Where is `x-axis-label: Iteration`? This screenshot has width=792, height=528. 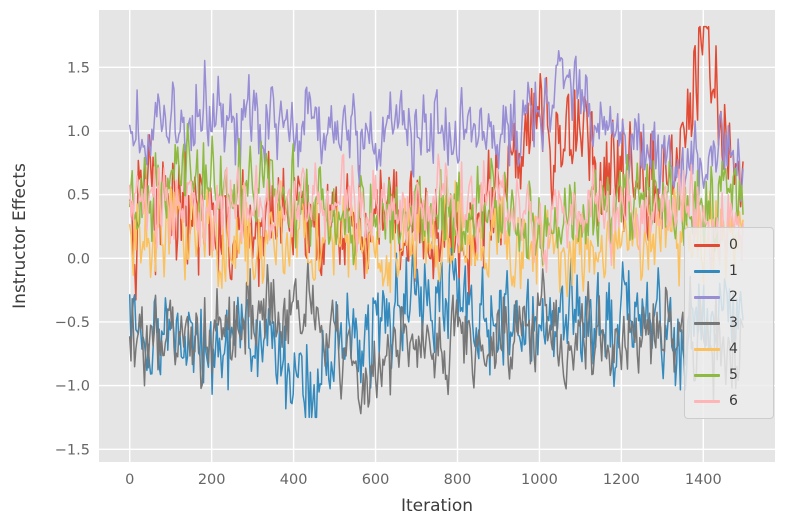
x-axis-label: Iteration is located at coordinates (437, 506).